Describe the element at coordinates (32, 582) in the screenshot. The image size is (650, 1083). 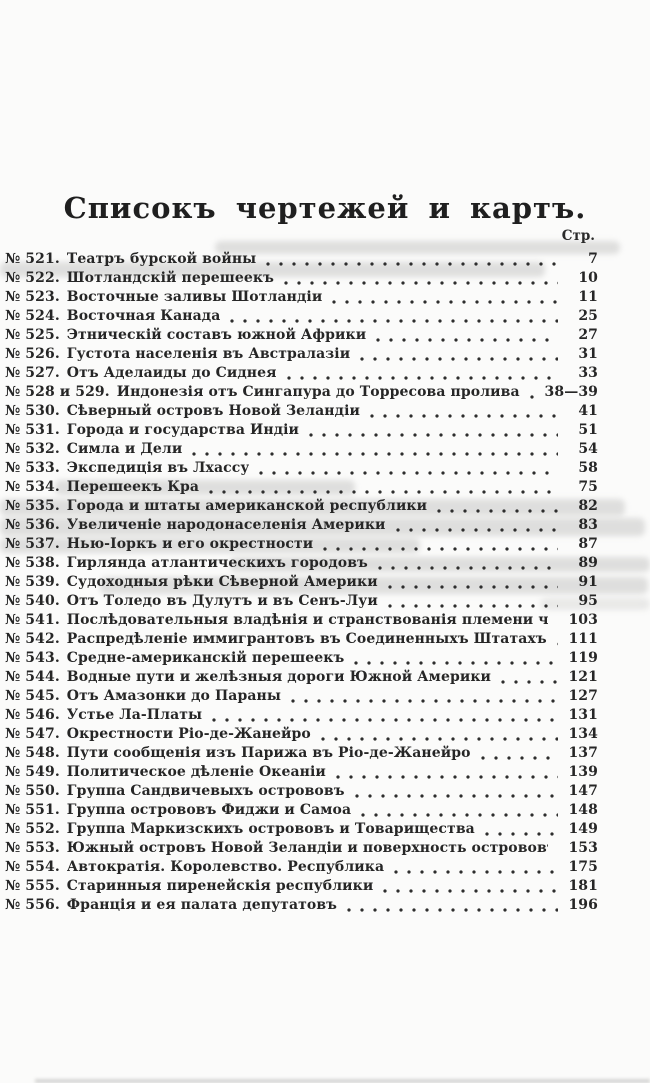
I see `entry-number: № 539.` at that location.